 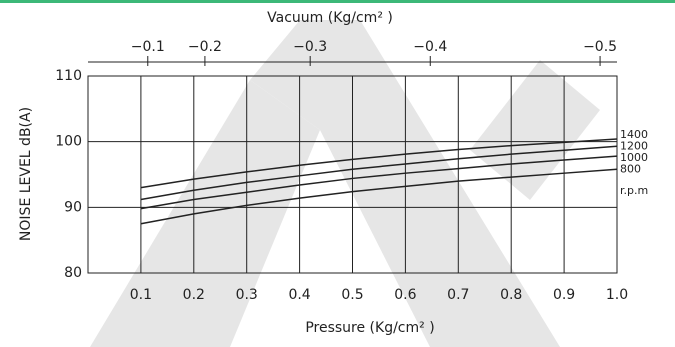 I want to click on legend-label: 1200, so click(x=634, y=146).